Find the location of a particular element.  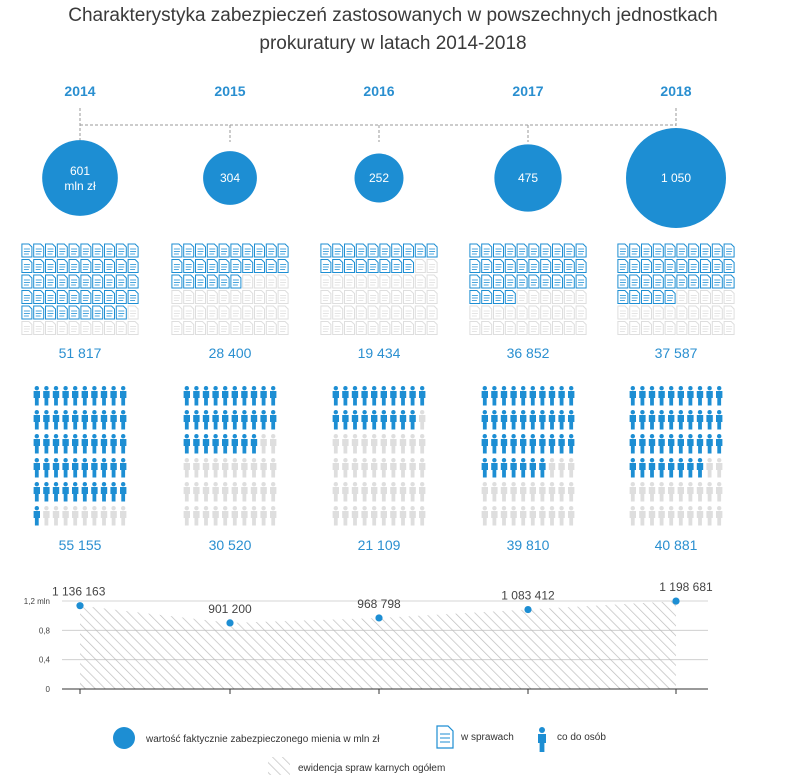

total-cases-area is located at coordinates (378, 645).